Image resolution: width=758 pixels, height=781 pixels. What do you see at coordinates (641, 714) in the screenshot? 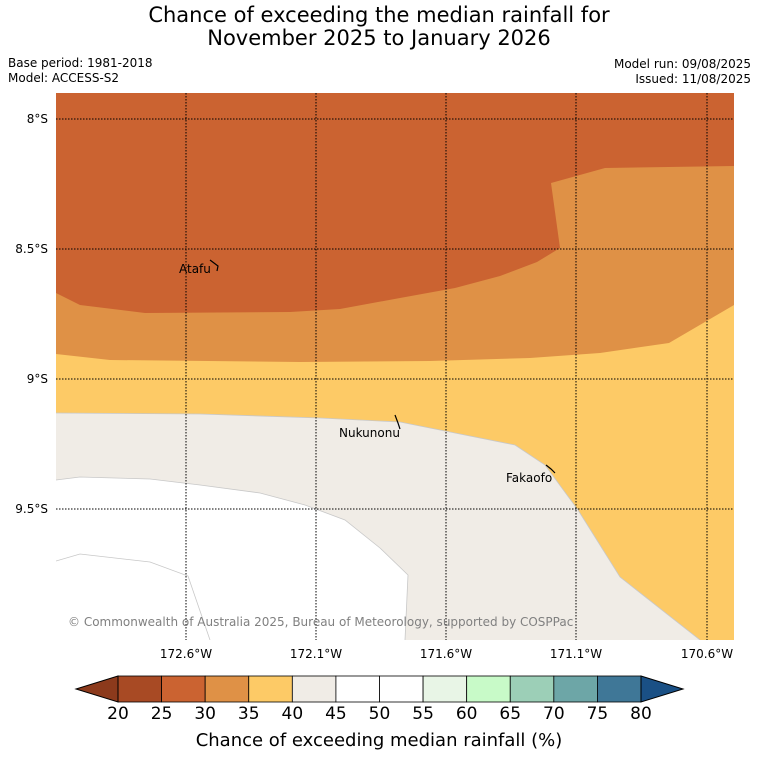
I see `colorbar-tick-label: 80` at bounding box center [641, 714].